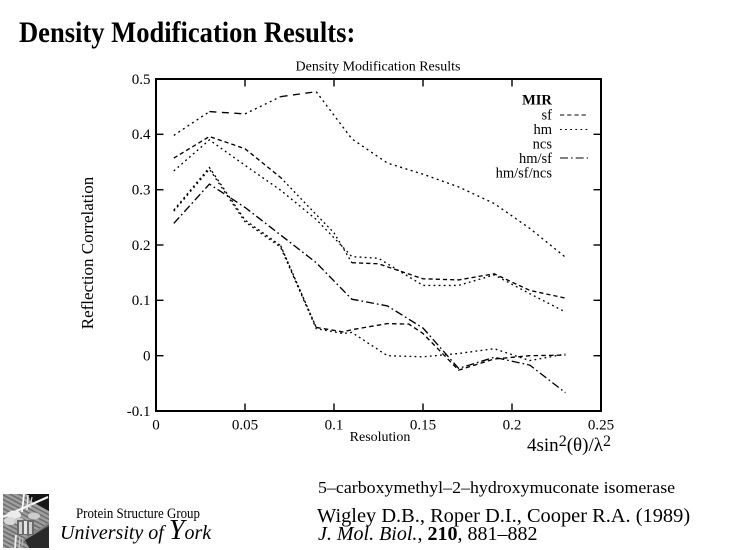 This screenshot has height=550, width=750. I want to click on svg-text: MIR, so click(537, 101).